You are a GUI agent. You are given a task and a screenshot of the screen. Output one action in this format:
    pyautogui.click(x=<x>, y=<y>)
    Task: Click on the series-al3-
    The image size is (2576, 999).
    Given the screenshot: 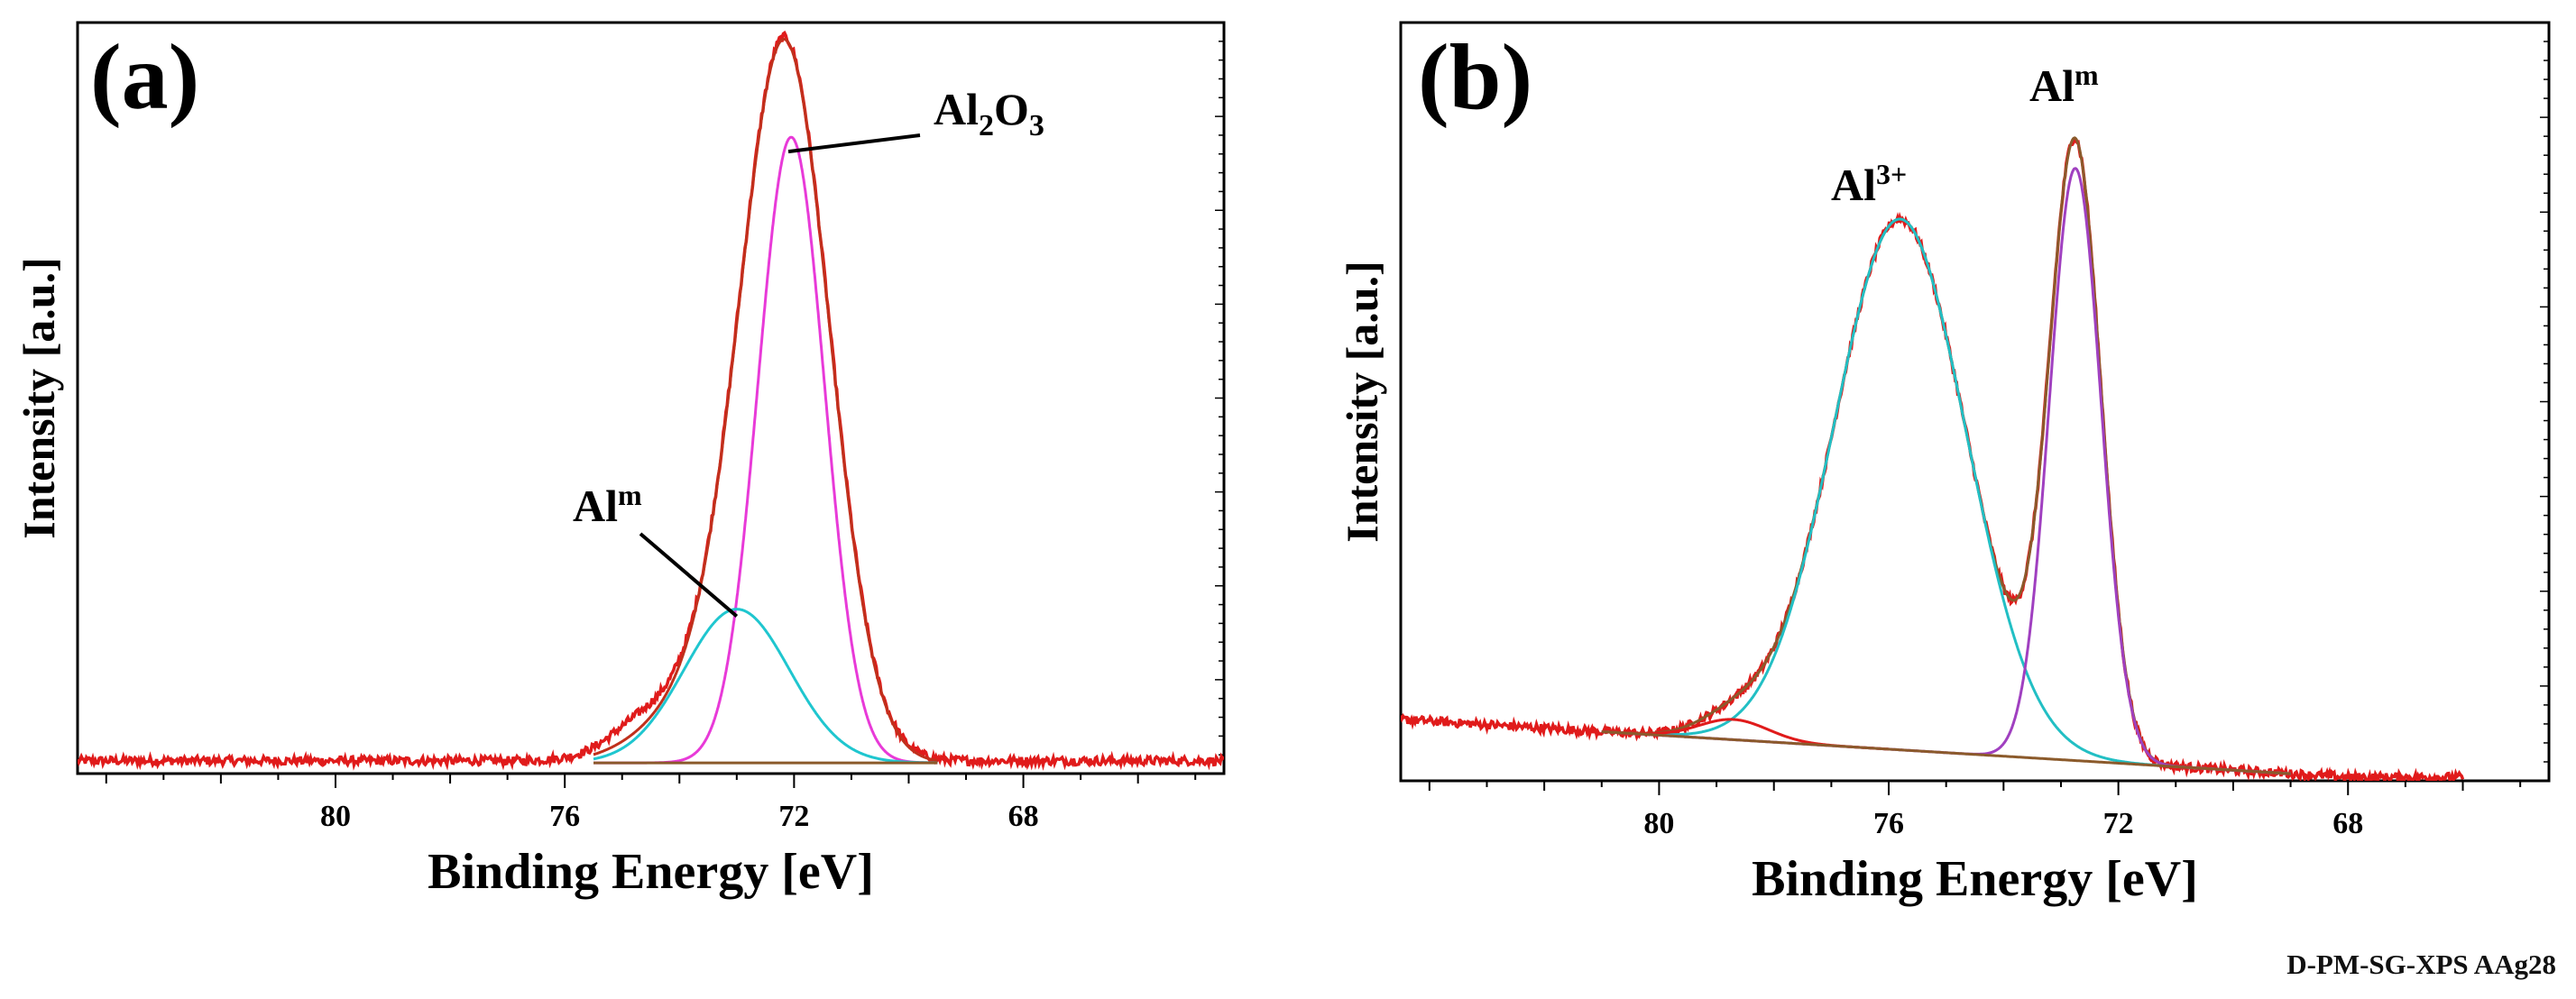 What is the action you would take?
    pyautogui.click(x=1946, y=496)
    